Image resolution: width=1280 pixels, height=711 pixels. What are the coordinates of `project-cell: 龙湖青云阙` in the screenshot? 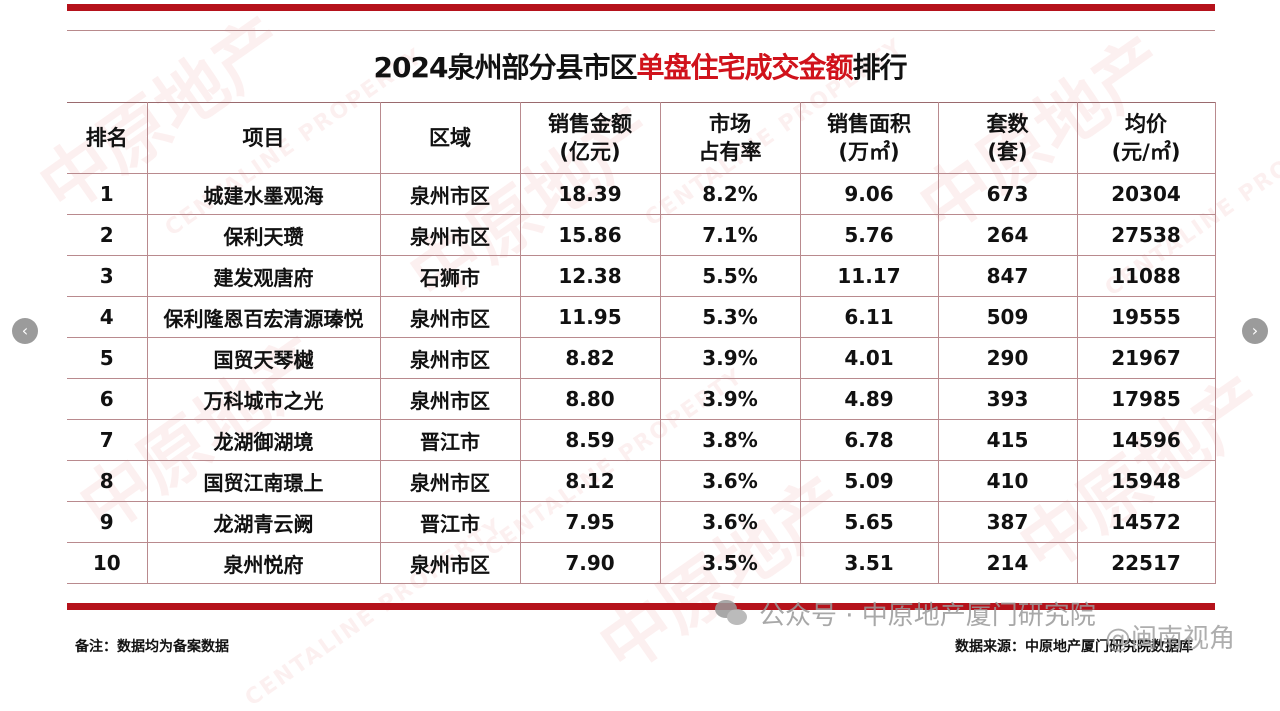 It's located at (263, 522).